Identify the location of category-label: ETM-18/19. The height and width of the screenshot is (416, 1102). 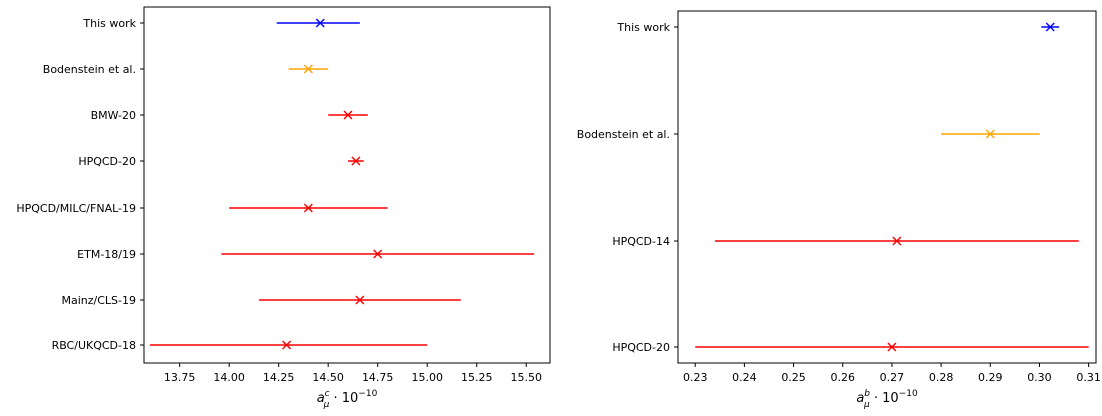
(106, 254).